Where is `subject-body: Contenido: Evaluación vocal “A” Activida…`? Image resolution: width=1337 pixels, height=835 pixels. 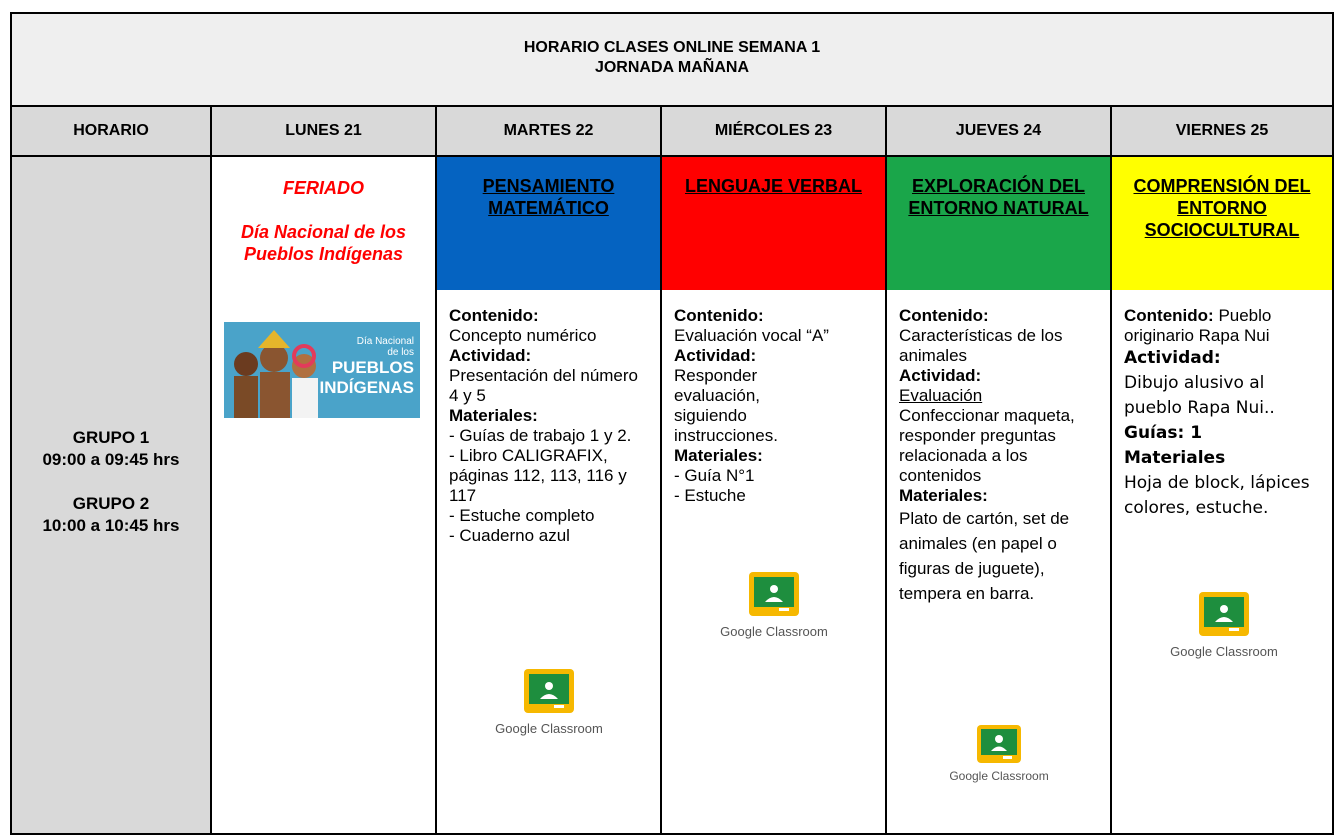
subject-body: Contenido: Evaluación vocal “A” Activida… is located at coordinates (773, 406).